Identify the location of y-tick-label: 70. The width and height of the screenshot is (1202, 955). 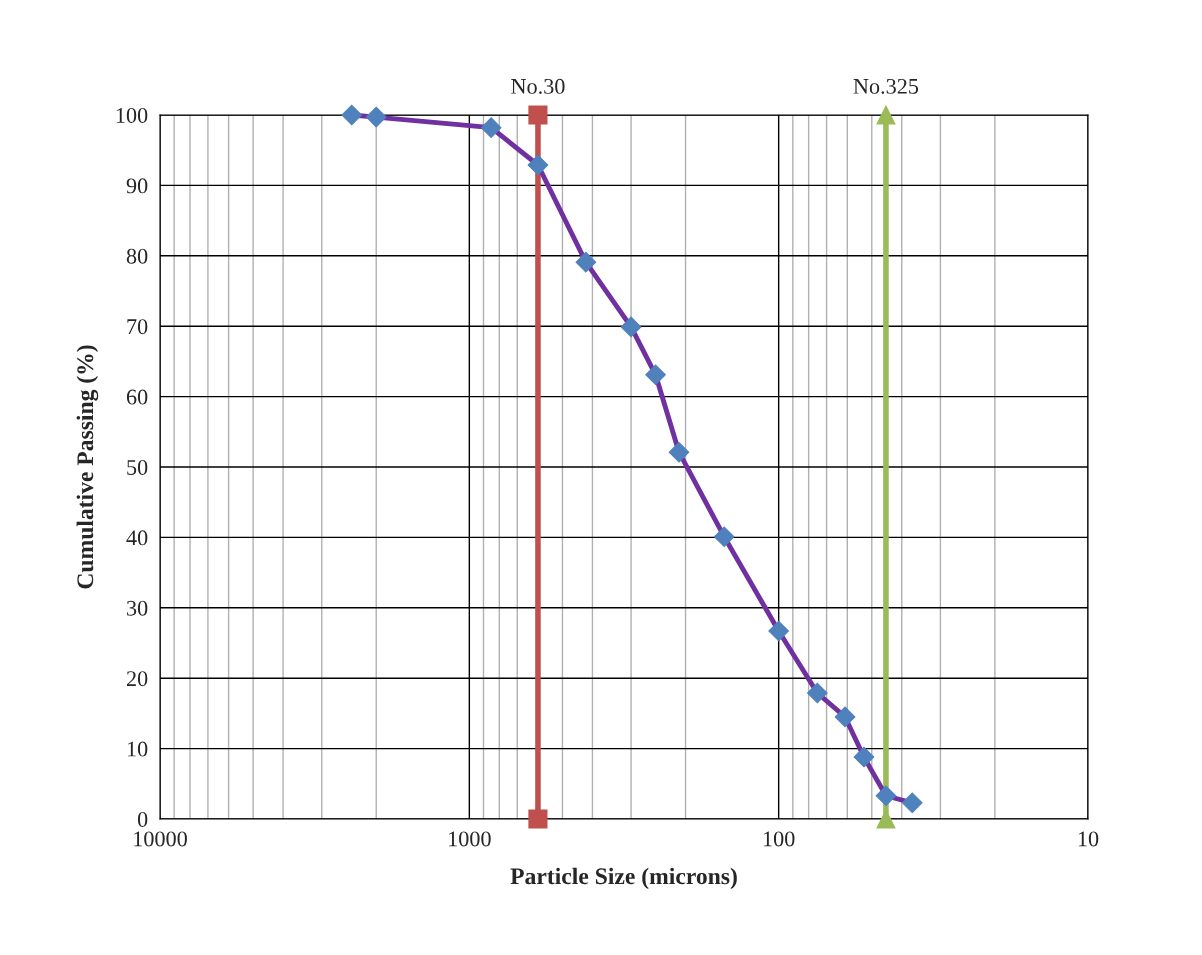
(137, 327).